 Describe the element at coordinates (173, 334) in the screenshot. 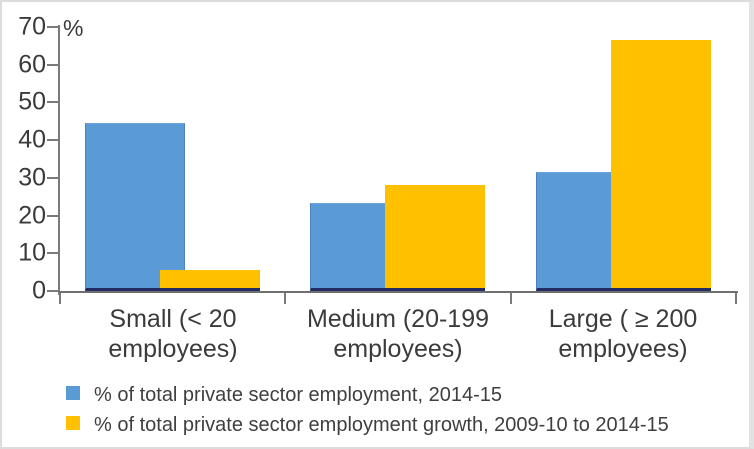

I see `x-axis-category-label-small: Small (< 20 employees)` at that location.